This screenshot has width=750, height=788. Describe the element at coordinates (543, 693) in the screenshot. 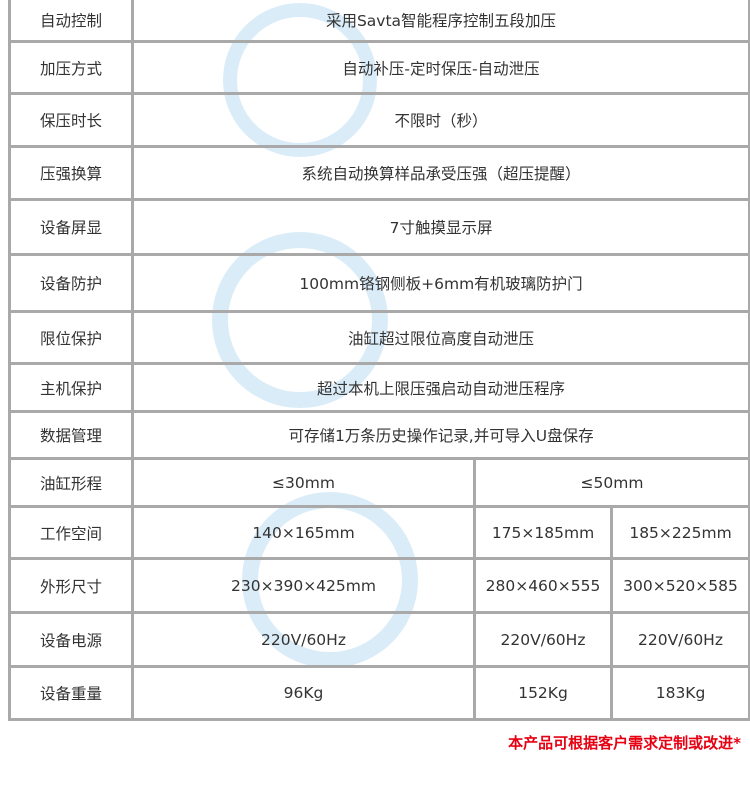

I see `row-value: 152Kg` at that location.